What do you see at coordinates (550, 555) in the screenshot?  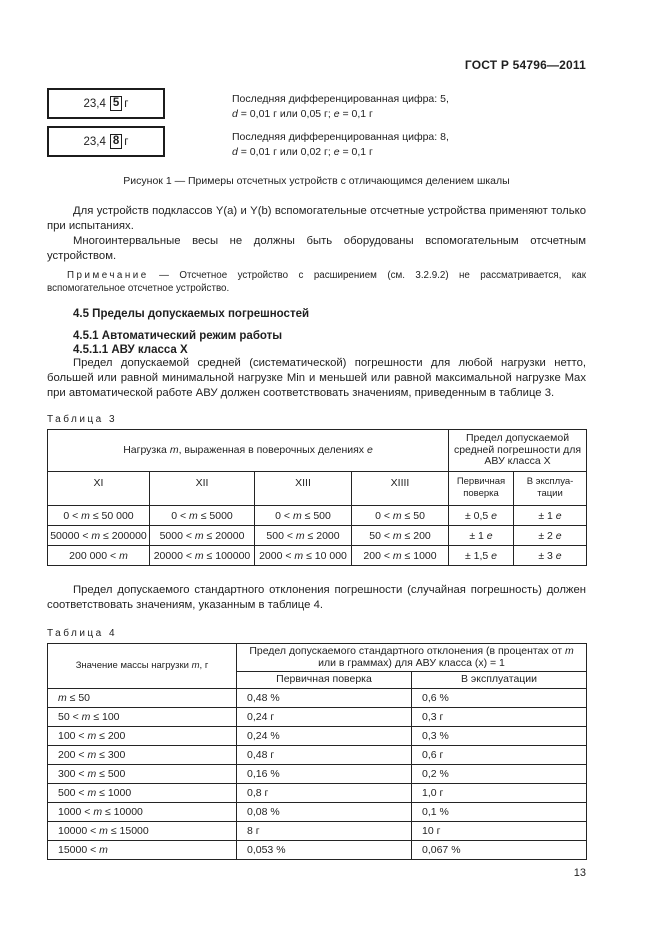 I see `table-cell: ± 3 e` at bounding box center [550, 555].